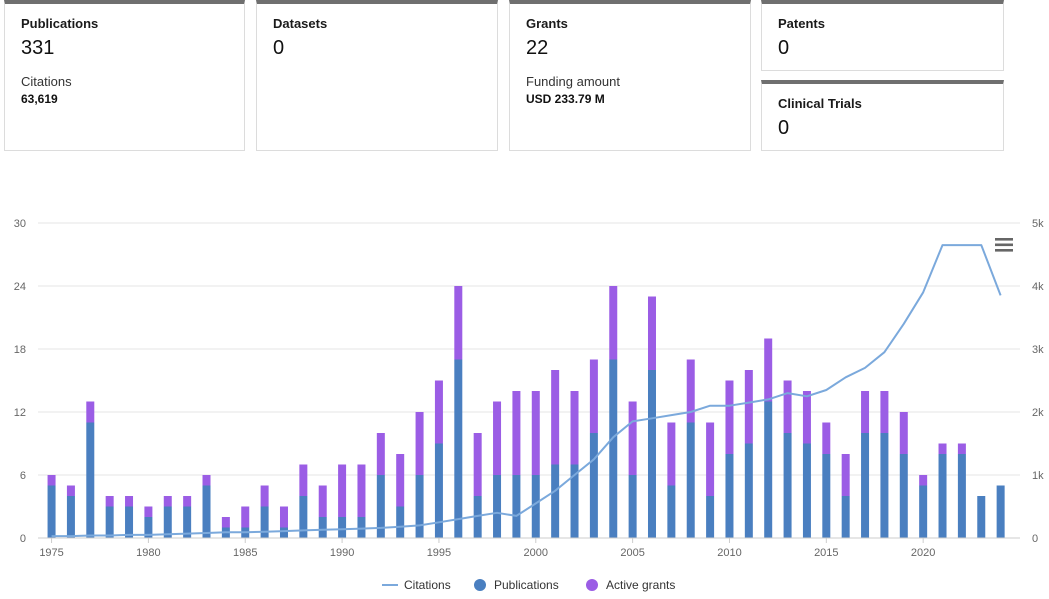 This screenshot has height=599, width=1049. Describe the element at coordinates (1004, 245) in the screenshot. I see `hamburger-menu-icon` at that location.